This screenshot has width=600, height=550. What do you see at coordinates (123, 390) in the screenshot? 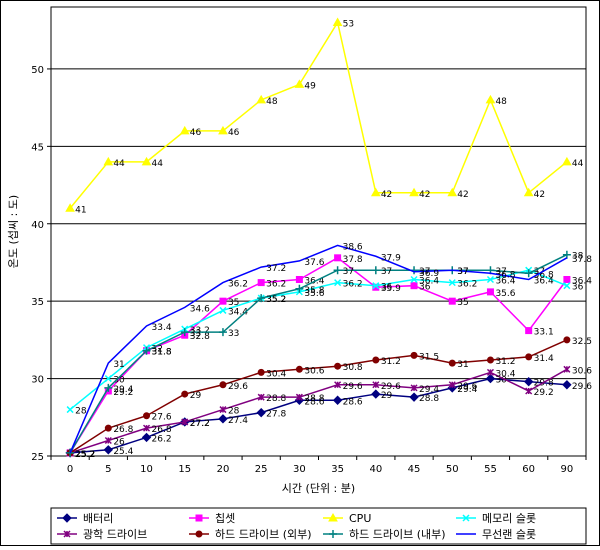
I see `data-label-hdd-internal: 29.4` at bounding box center [123, 390].